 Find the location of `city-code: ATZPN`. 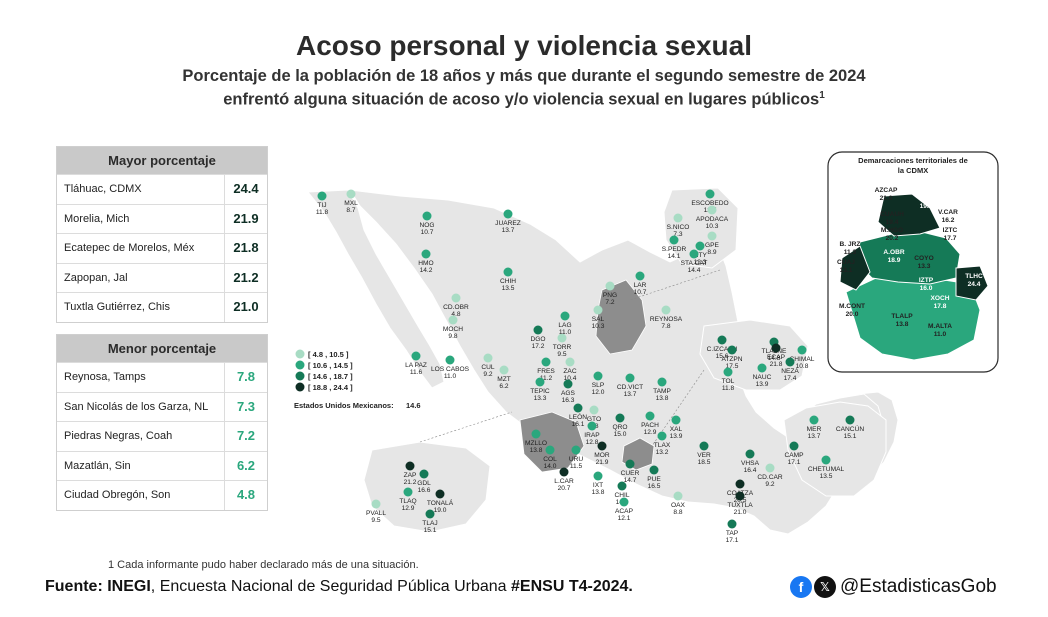

city-code: ATZPN is located at coordinates (731, 359).